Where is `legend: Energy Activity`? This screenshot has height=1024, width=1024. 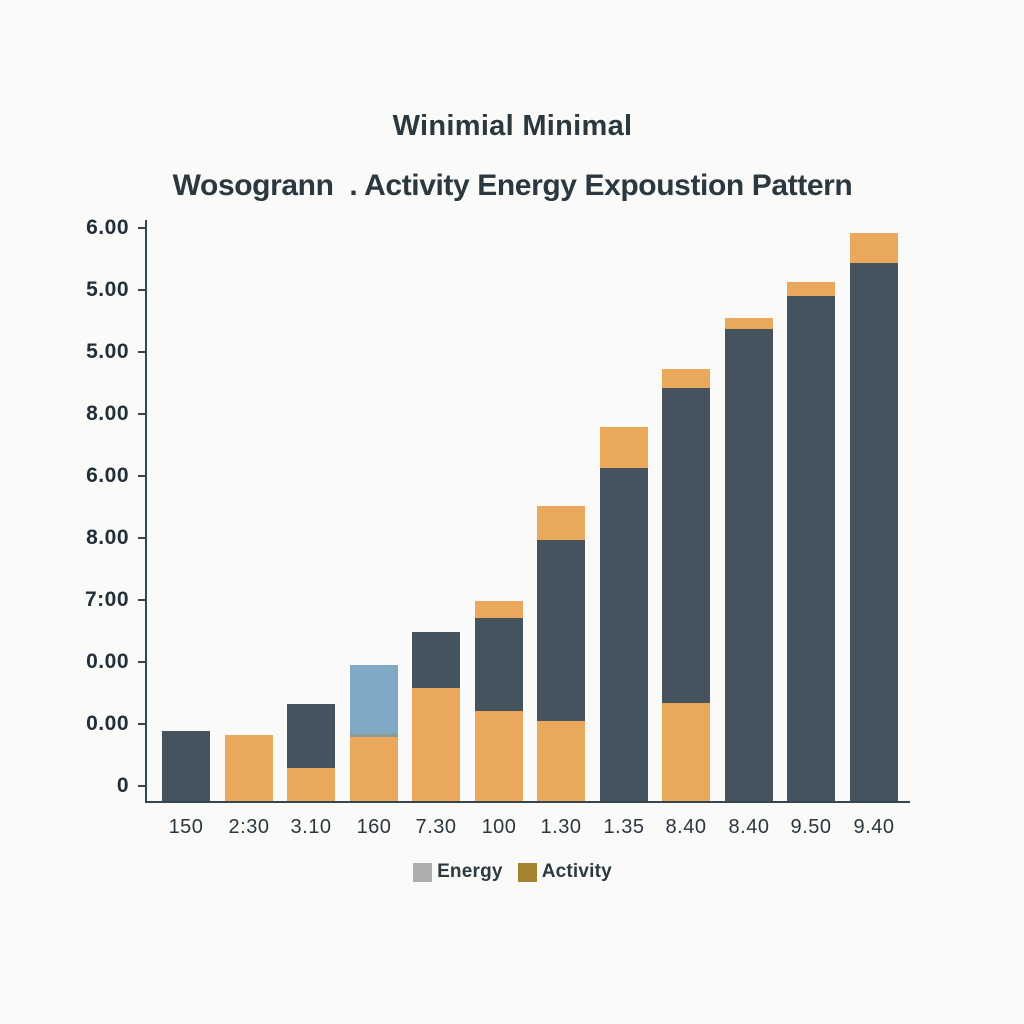
legend: Energy Activity is located at coordinates (512, 872).